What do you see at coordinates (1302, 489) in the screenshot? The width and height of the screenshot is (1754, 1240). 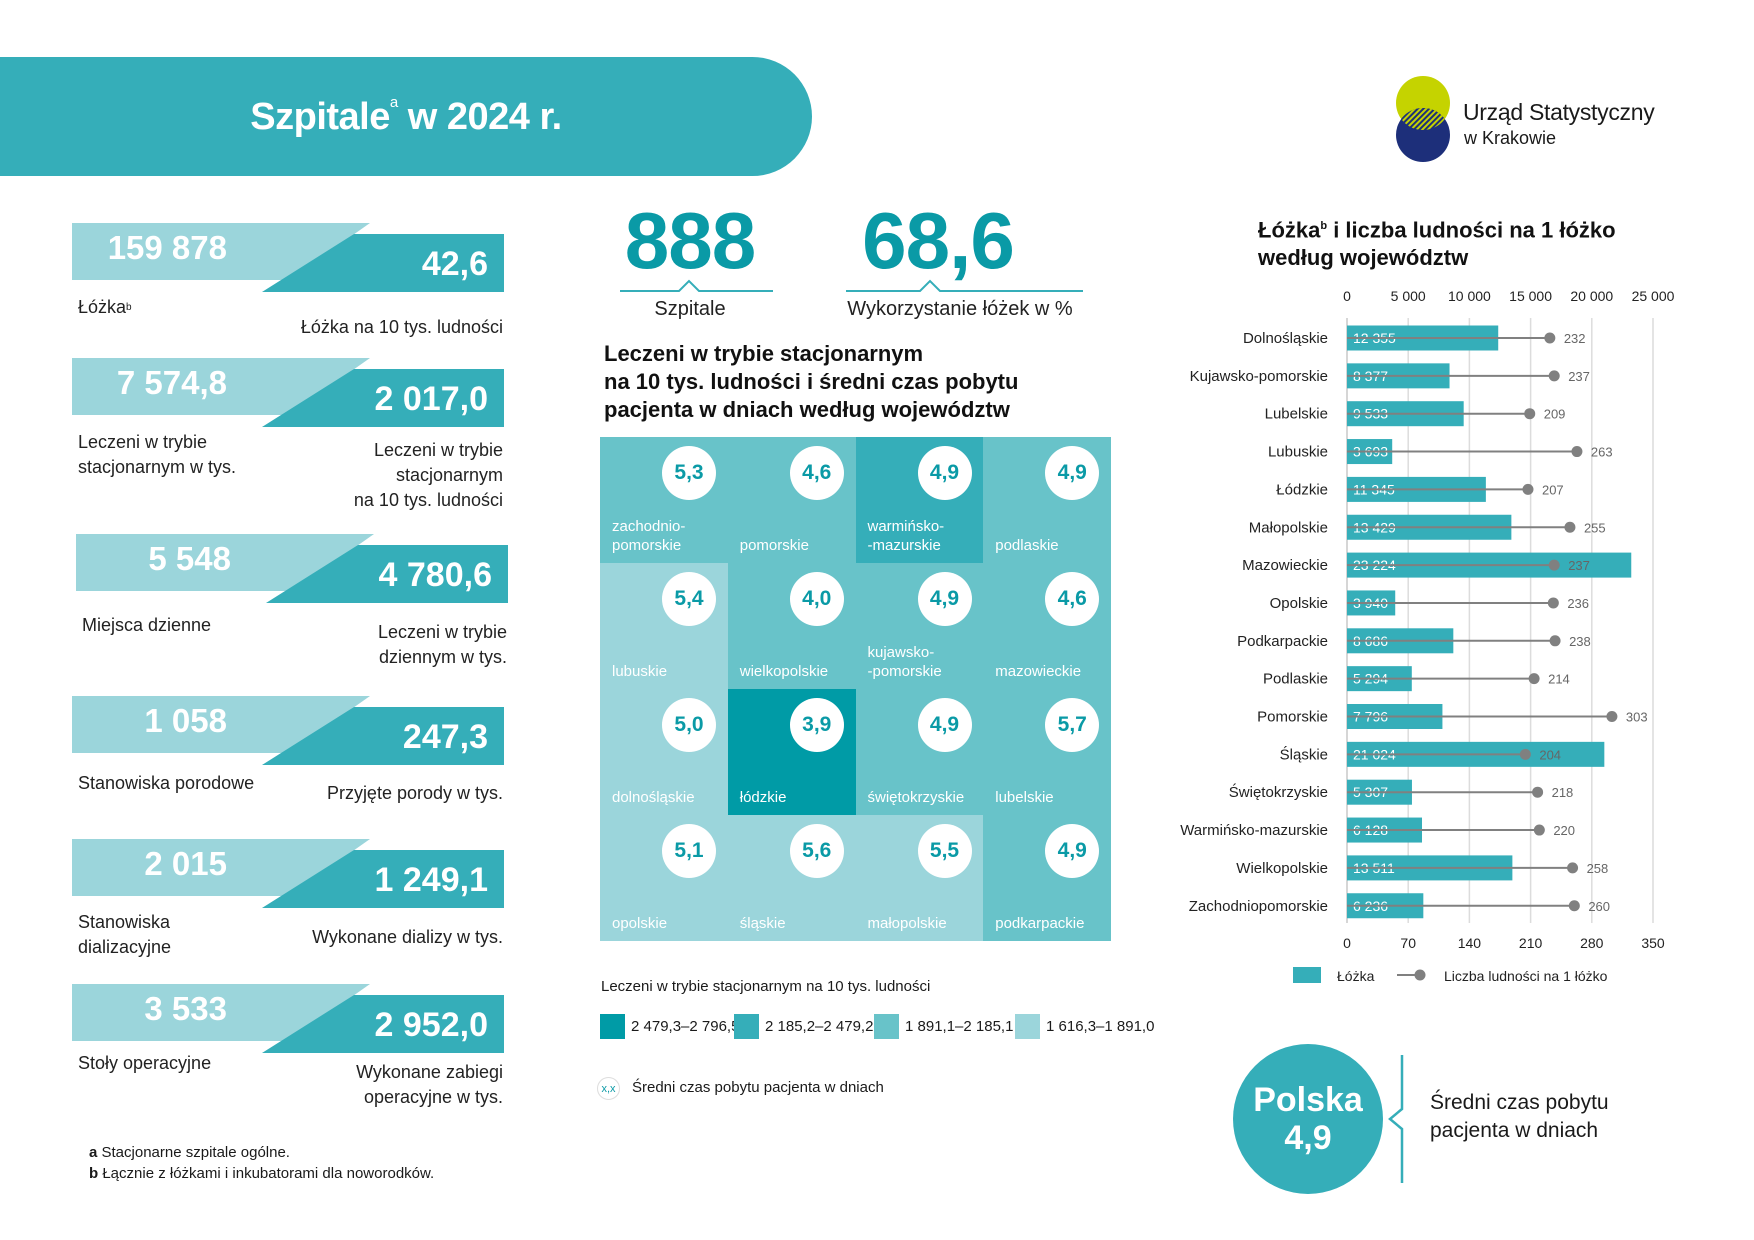 I see `category-label: Łódzkie` at bounding box center [1302, 489].